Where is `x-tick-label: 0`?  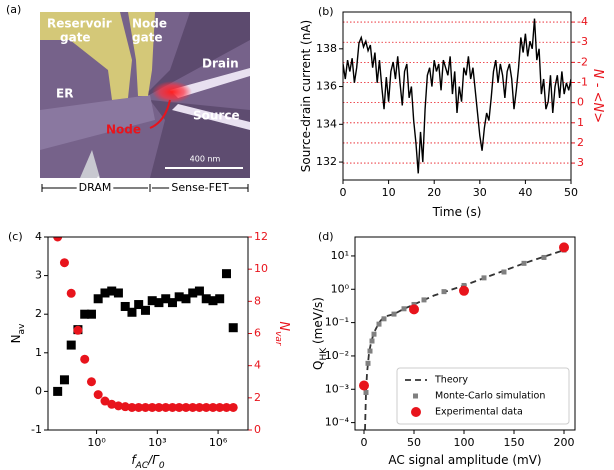
x-tick-label: 0 is located at coordinates (343, 192).